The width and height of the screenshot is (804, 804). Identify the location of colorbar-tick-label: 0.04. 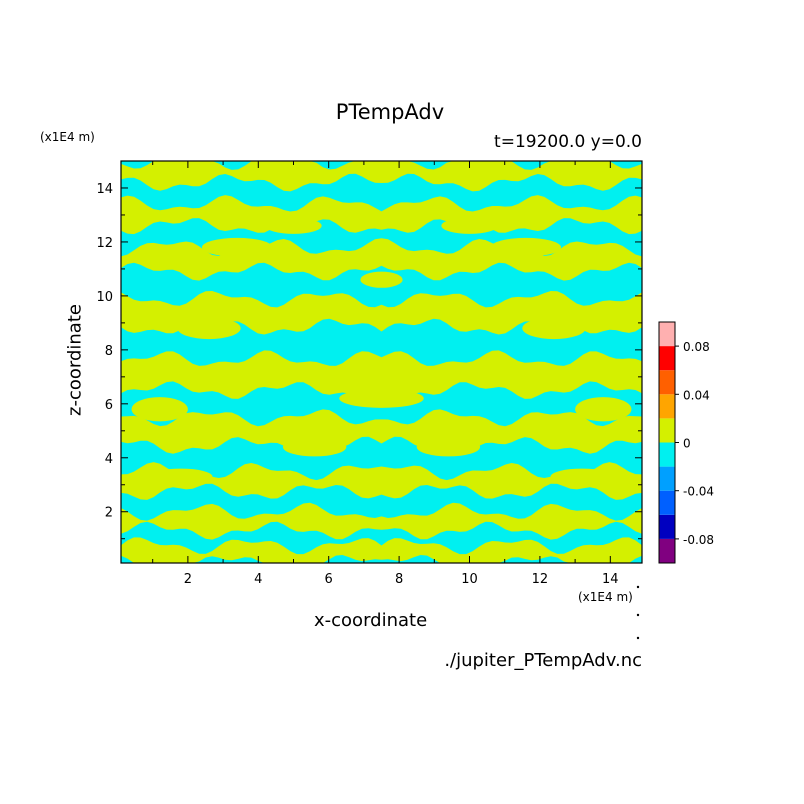
(696, 395).